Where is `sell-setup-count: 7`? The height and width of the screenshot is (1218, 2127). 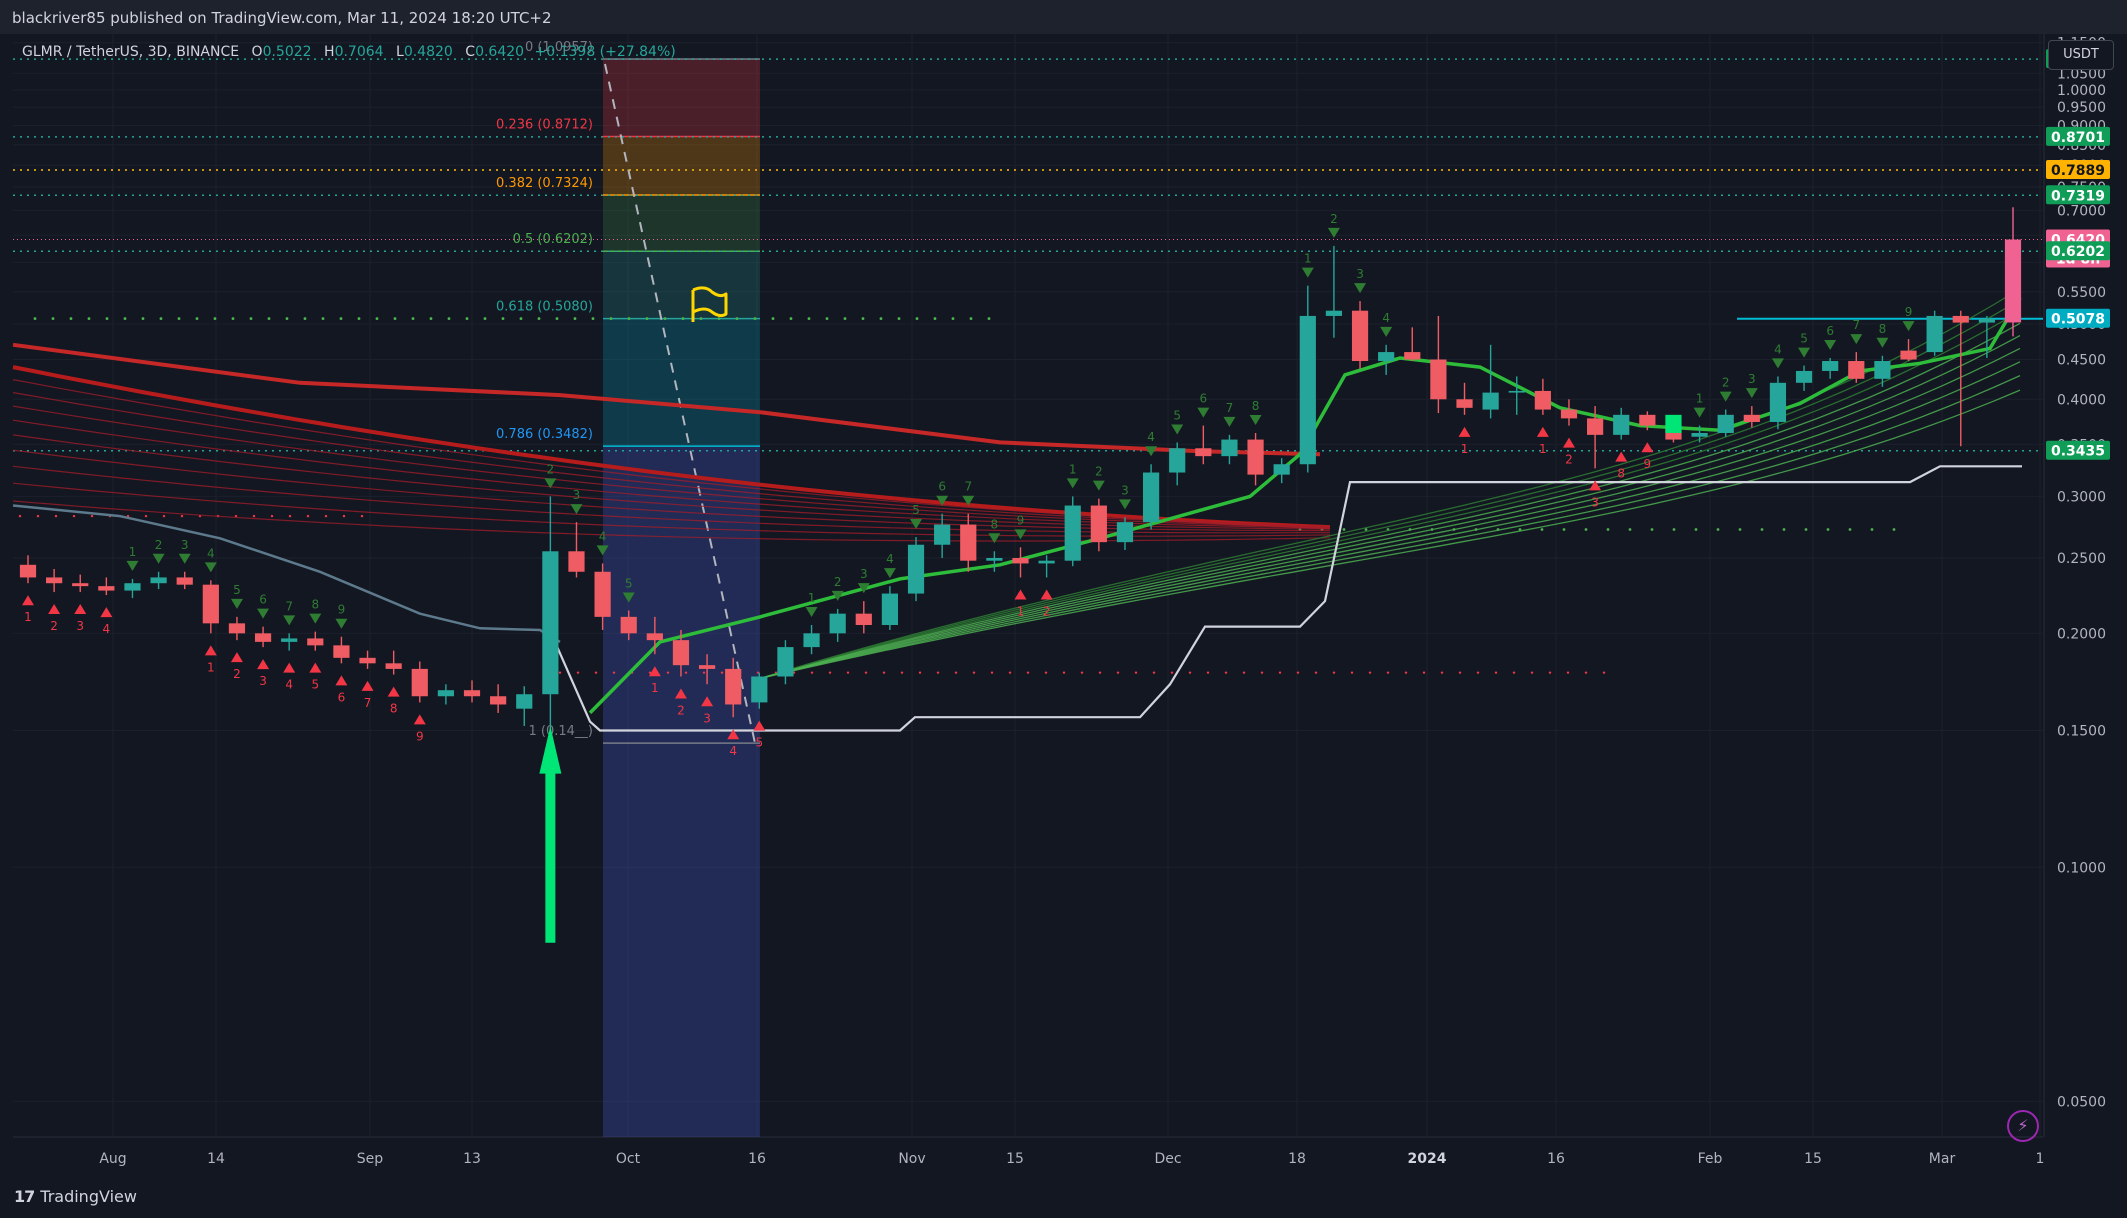
sell-setup-count: 7 is located at coordinates (1856, 325).